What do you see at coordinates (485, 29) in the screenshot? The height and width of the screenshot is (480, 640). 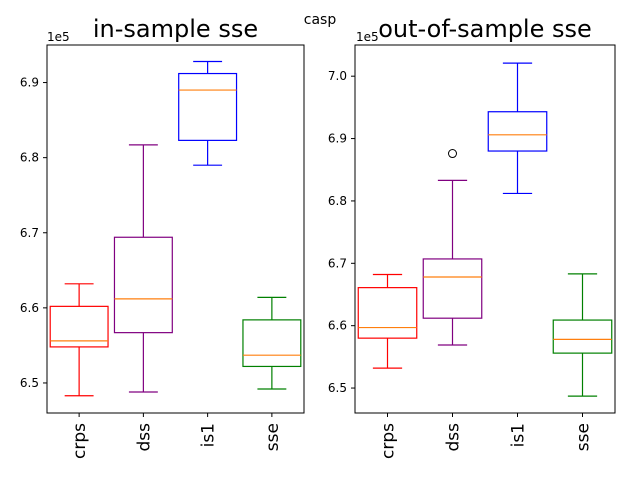 I see `chart-title: out-of-sample sse` at bounding box center [485, 29].